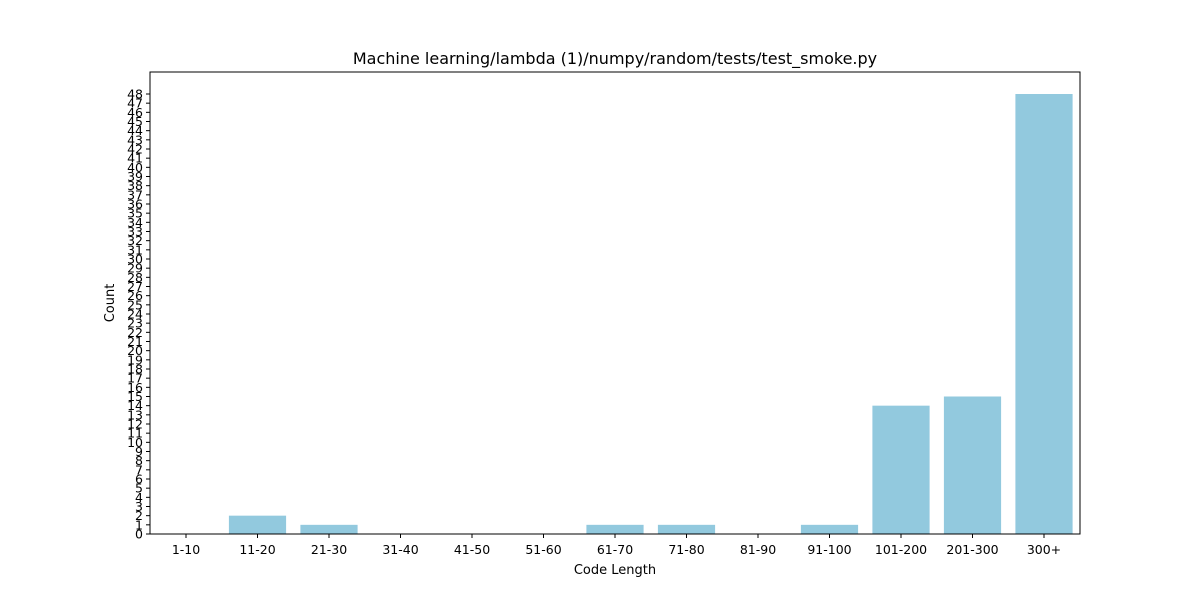 Image resolution: width=1200 pixels, height=600 pixels. What do you see at coordinates (135, 176) in the screenshot?
I see `y-tick-label: 39` at bounding box center [135, 176].